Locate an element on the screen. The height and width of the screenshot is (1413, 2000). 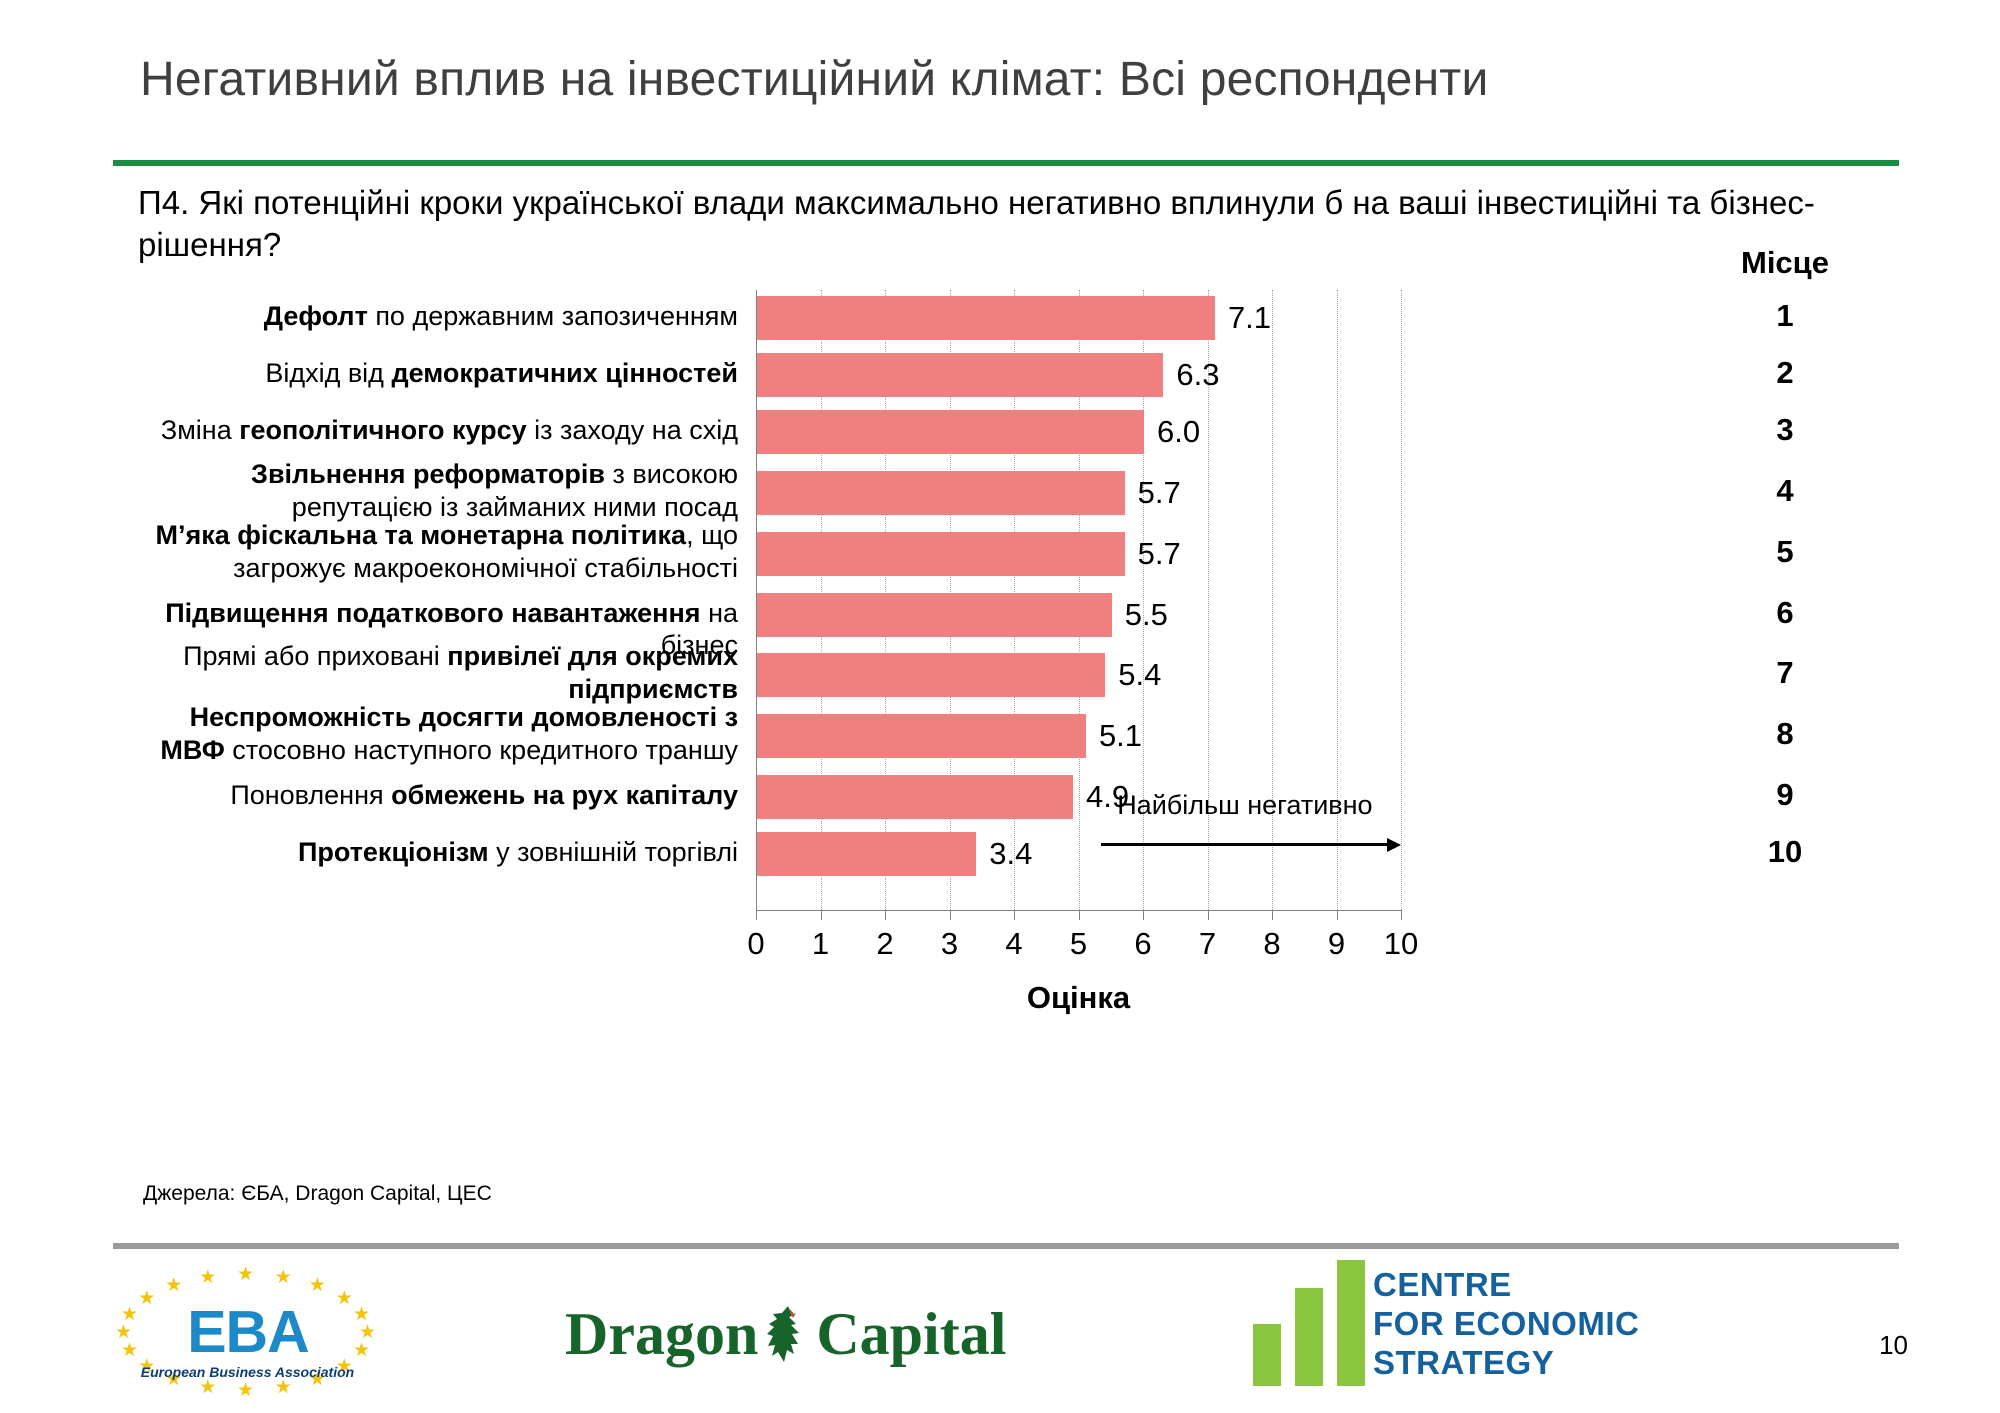
x-tick-label: 4 is located at coordinates (1014, 943).